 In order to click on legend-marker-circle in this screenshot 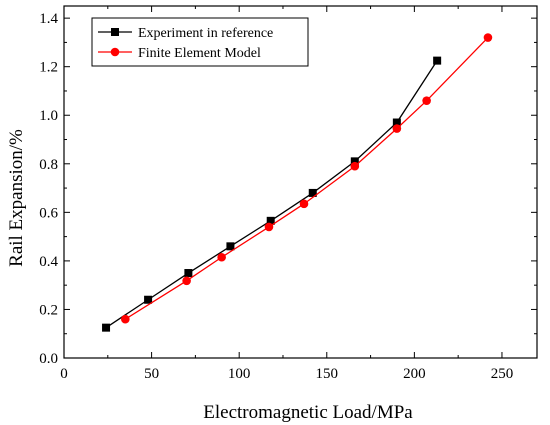, I will do `click(115, 52)`.